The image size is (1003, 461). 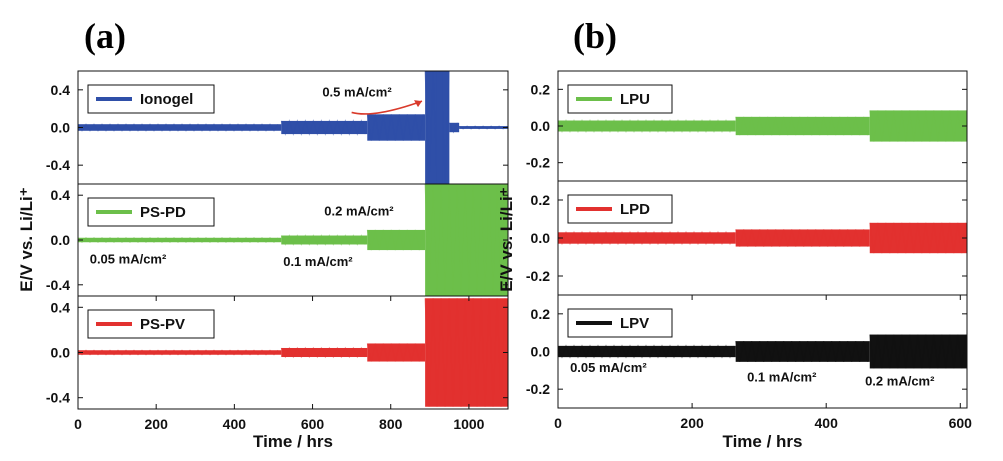 I want to click on legend-label: PS-PV, so click(x=162, y=324).